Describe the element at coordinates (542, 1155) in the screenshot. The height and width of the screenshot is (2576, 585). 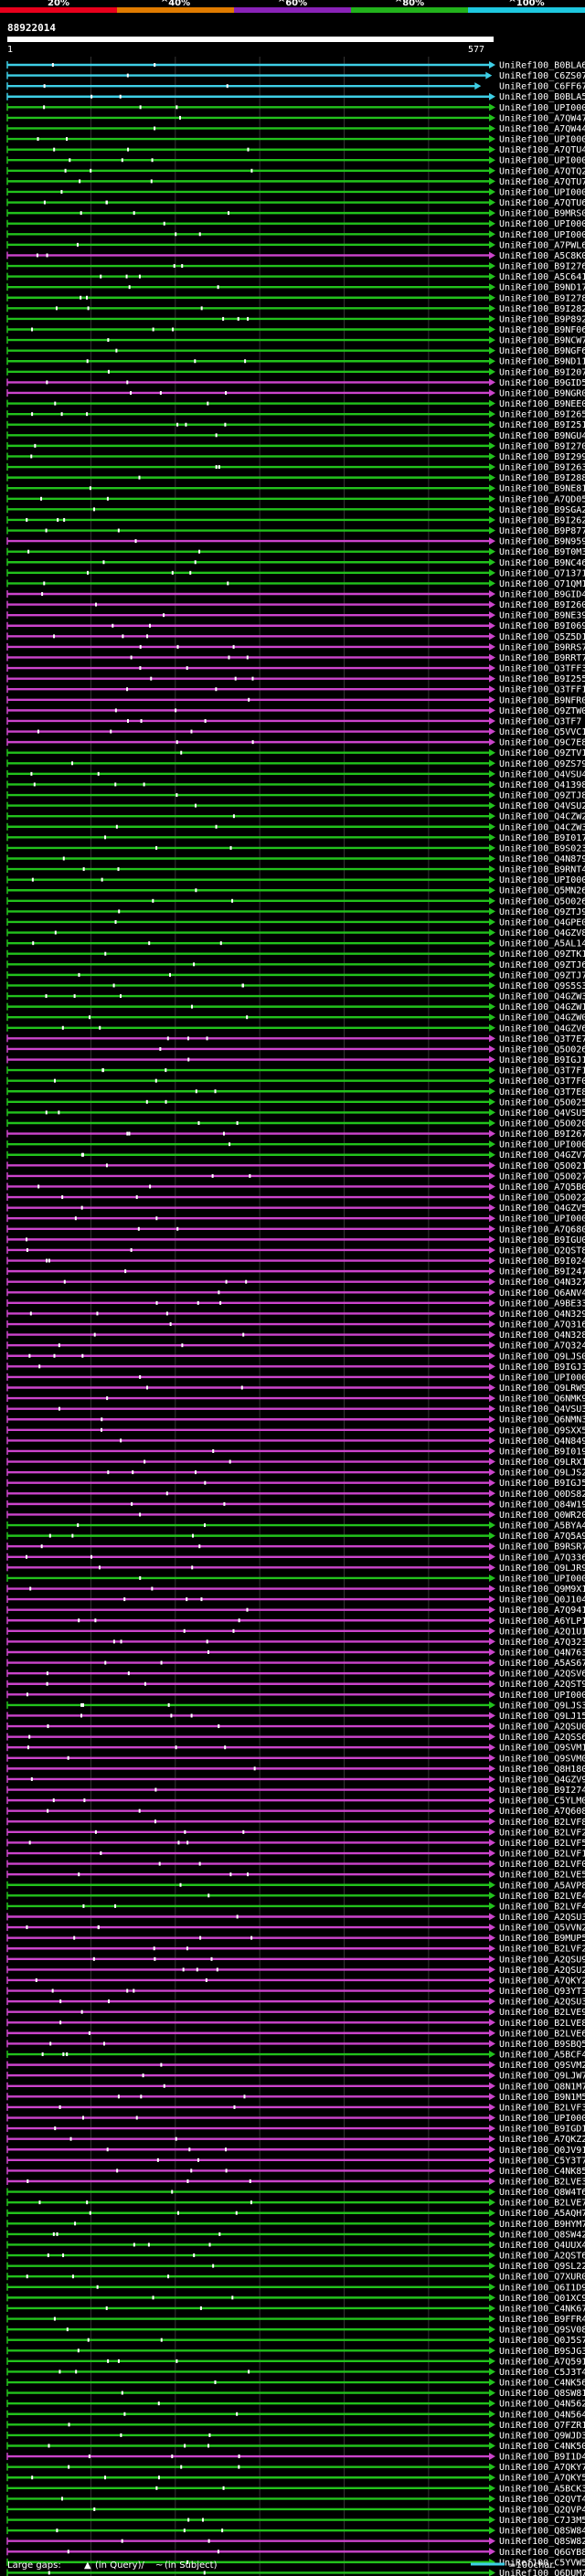
I see `hit-label: UniRef100_Q4GZV7` at that location.